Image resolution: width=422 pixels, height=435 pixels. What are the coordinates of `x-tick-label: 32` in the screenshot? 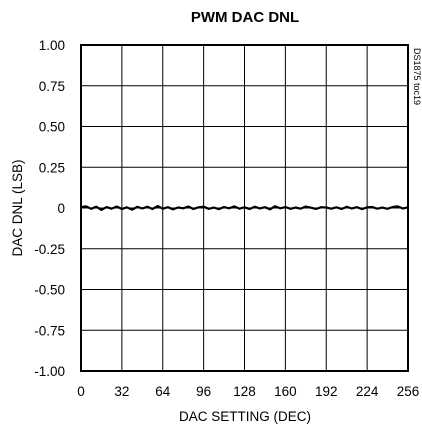 It's located at (121, 391).